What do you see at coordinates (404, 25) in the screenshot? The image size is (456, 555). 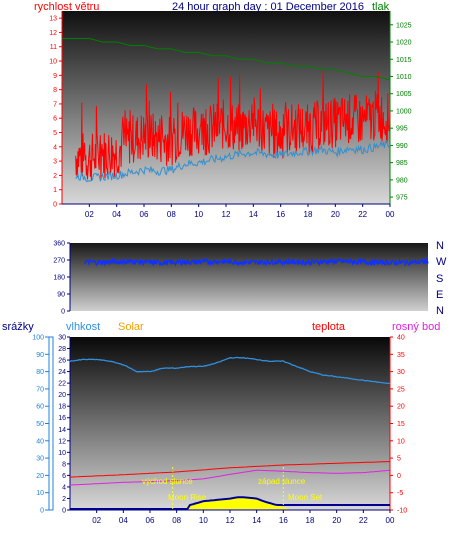 I see `pressure-y-tick-label: 1025` at bounding box center [404, 25].